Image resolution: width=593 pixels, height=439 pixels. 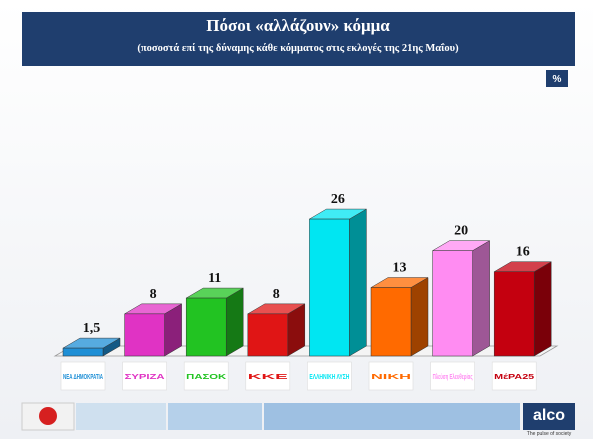 I want to click on x-tick-label: ΜέΡΑ25, so click(x=514, y=377).